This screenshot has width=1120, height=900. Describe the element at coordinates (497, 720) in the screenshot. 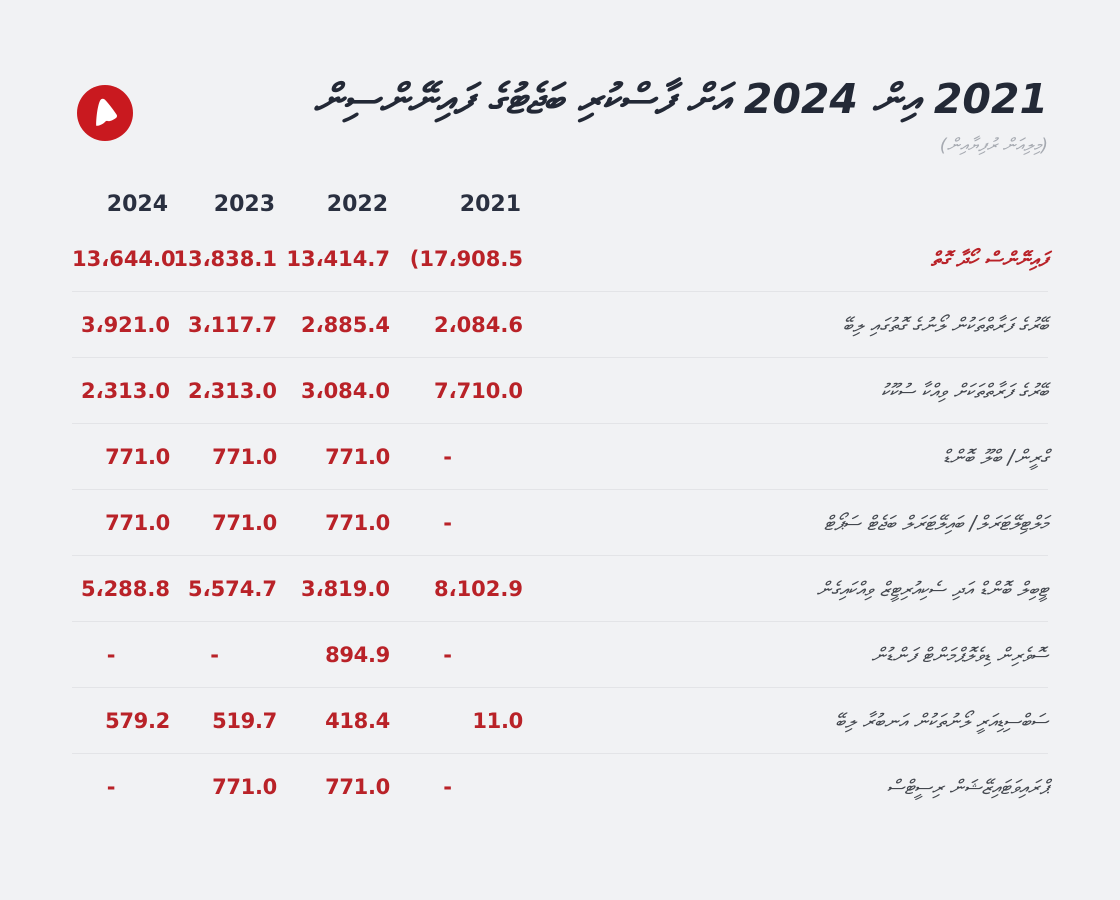

I see `value-2021: 11.0` at that location.